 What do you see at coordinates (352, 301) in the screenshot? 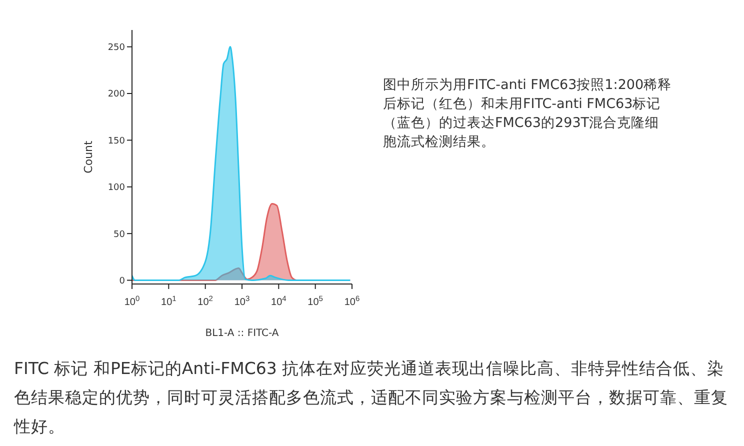
I see `x-tick-label: 10$^{6}$` at bounding box center [352, 301].